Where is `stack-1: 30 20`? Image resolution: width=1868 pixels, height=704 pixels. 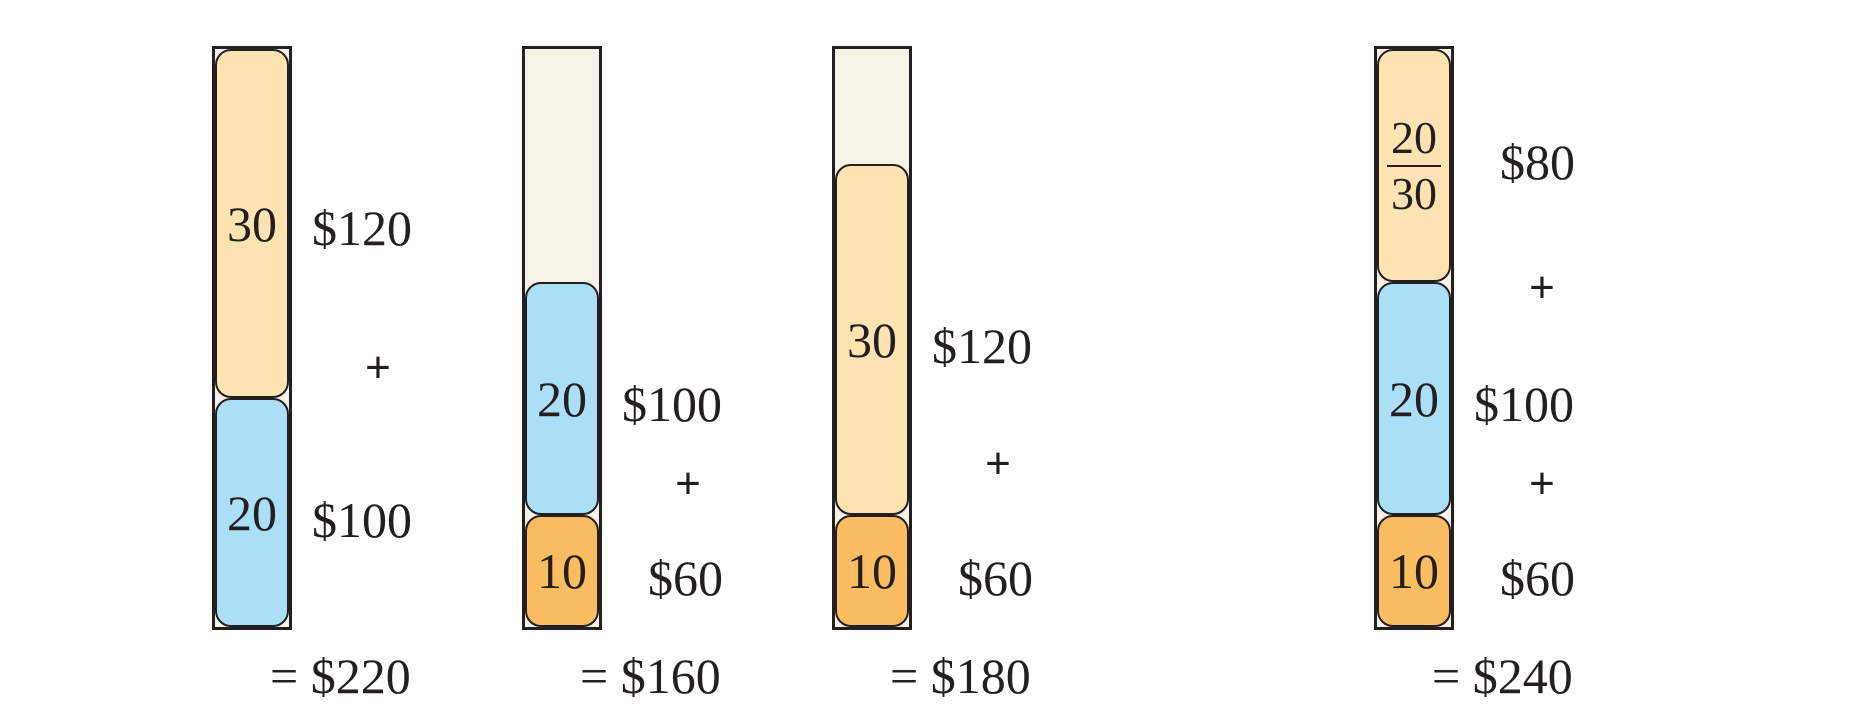
stack-1: 30 20 is located at coordinates (252, 338).